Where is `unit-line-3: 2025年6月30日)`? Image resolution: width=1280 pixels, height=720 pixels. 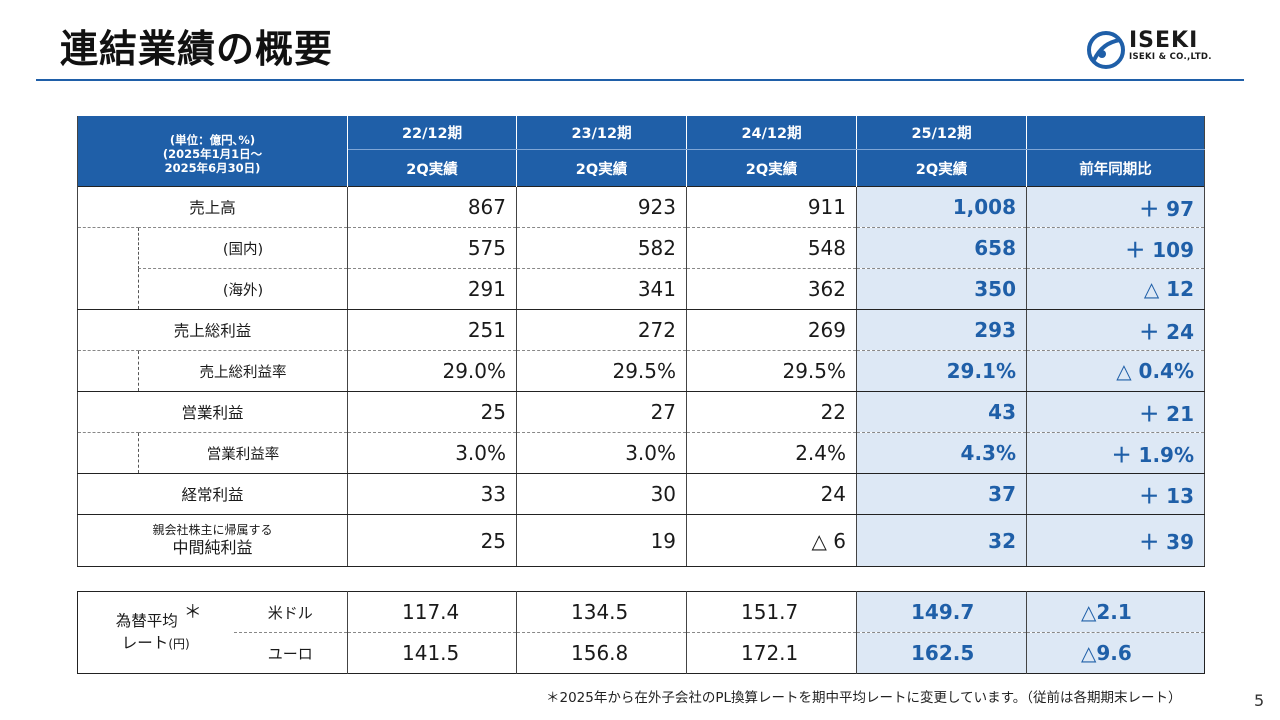 unit-line-3: 2025年6月30日) is located at coordinates (212, 168).